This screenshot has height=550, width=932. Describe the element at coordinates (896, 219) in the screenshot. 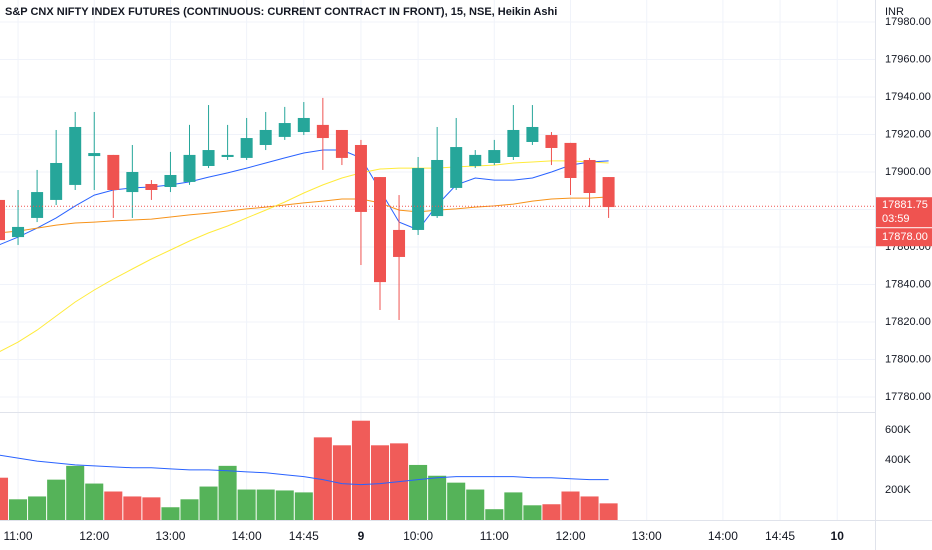

I see `countdown-label: 03:59` at that location.